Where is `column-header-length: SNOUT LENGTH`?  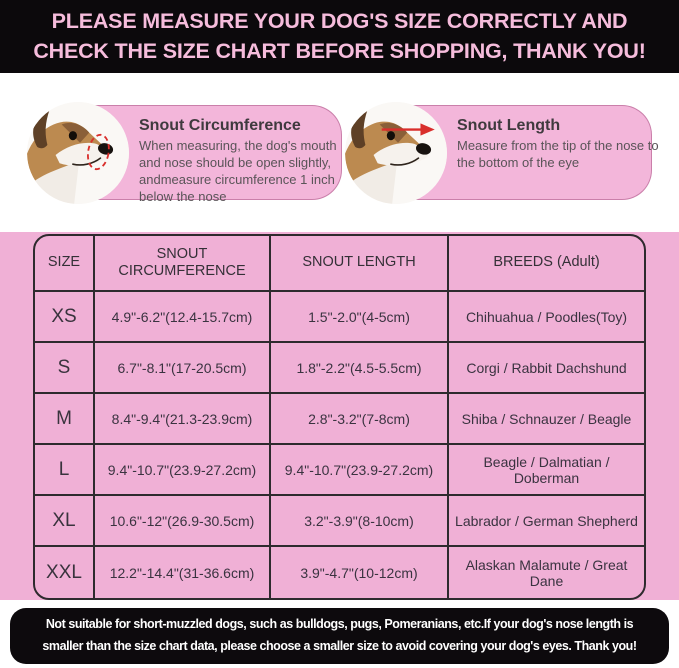 column-header-length: SNOUT LENGTH is located at coordinates (360, 264).